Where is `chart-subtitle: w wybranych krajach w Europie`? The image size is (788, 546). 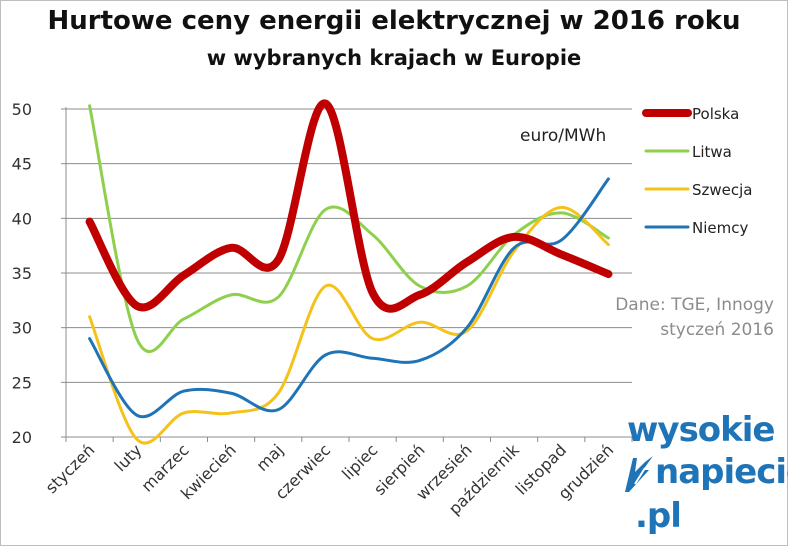
chart-subtitle: w wybranych krajach w Europie is located at coordinates (394, 58).